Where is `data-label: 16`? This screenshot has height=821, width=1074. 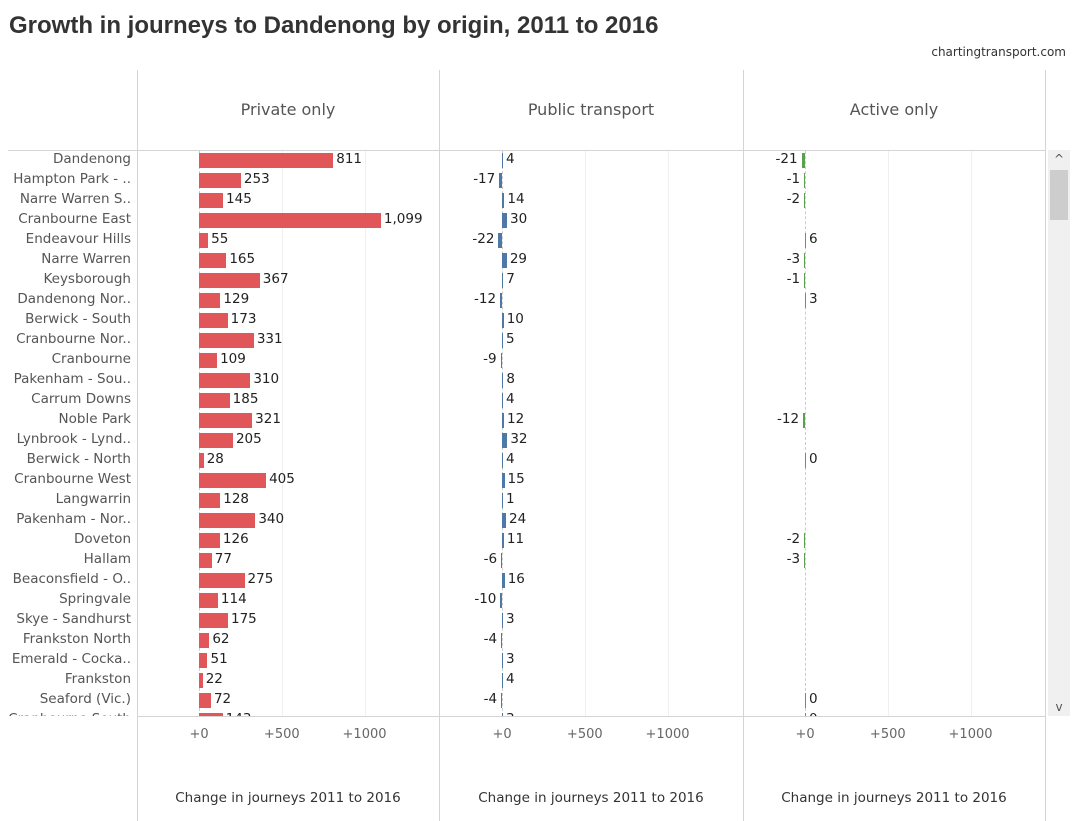 data-label: 16 is located at coordinates (516, 579).